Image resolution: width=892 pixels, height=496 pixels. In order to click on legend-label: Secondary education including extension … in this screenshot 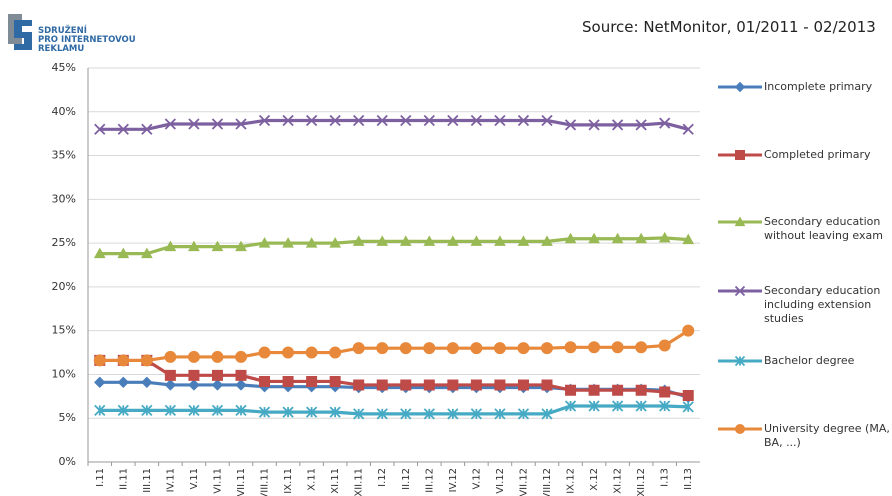, I will do `click(822, 304)`.